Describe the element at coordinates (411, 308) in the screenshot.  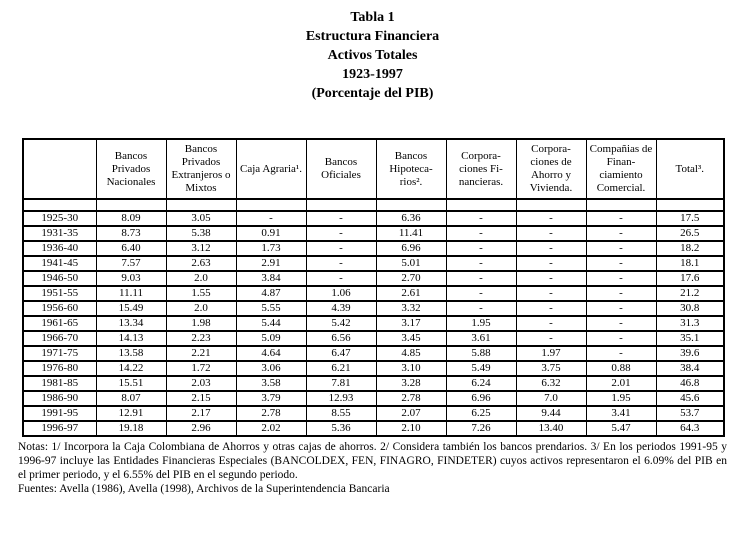
I see `value-cell: 3.32` at that location.